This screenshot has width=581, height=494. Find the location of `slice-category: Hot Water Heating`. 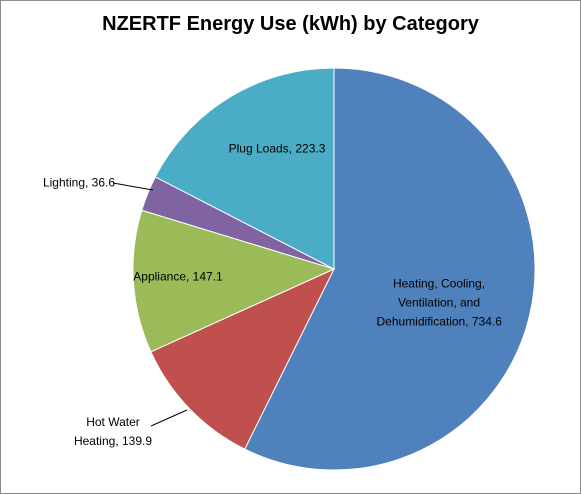

slice-category: Hot Water Heating is located at coordinates (106, 431).